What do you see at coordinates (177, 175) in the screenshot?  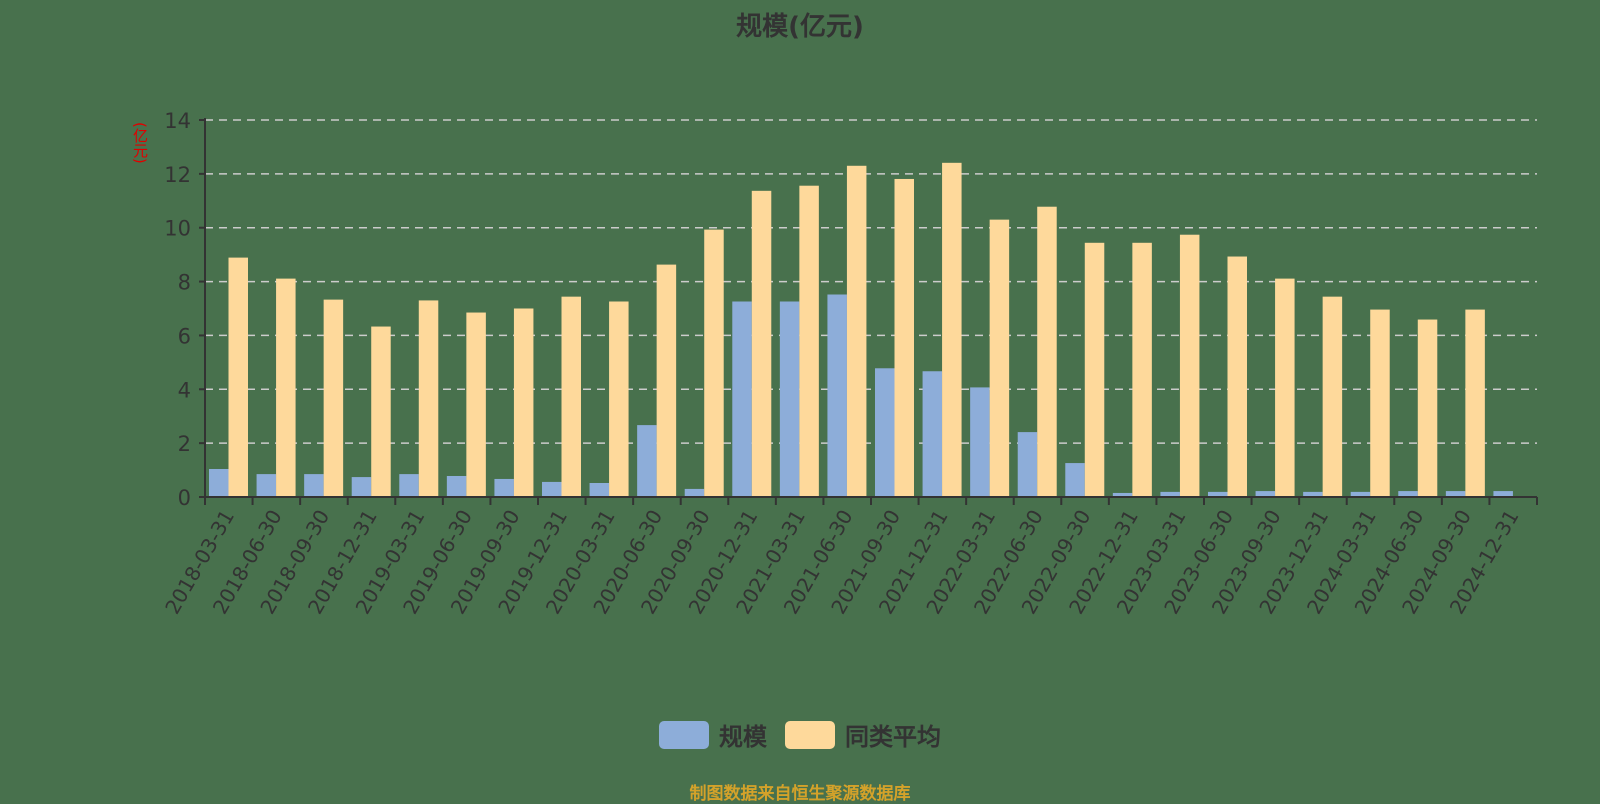 I see `y-tick-label: 12` at bounding box center [177, 175].